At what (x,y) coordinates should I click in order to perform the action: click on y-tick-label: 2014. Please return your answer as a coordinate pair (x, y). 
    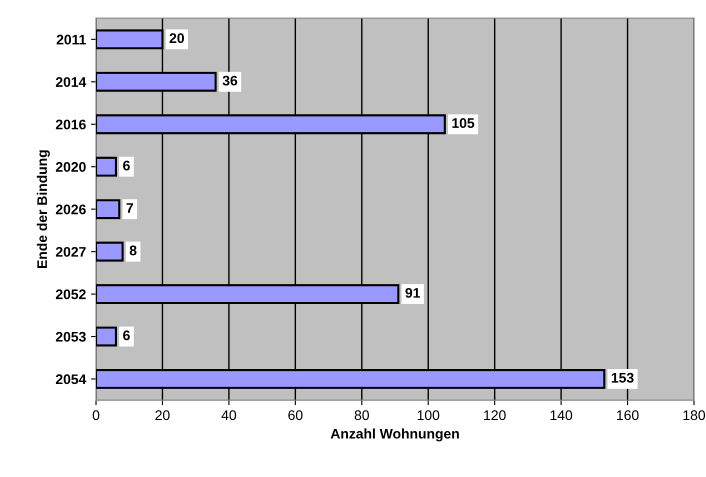
    Looking at the image, I should click on (71, 82).